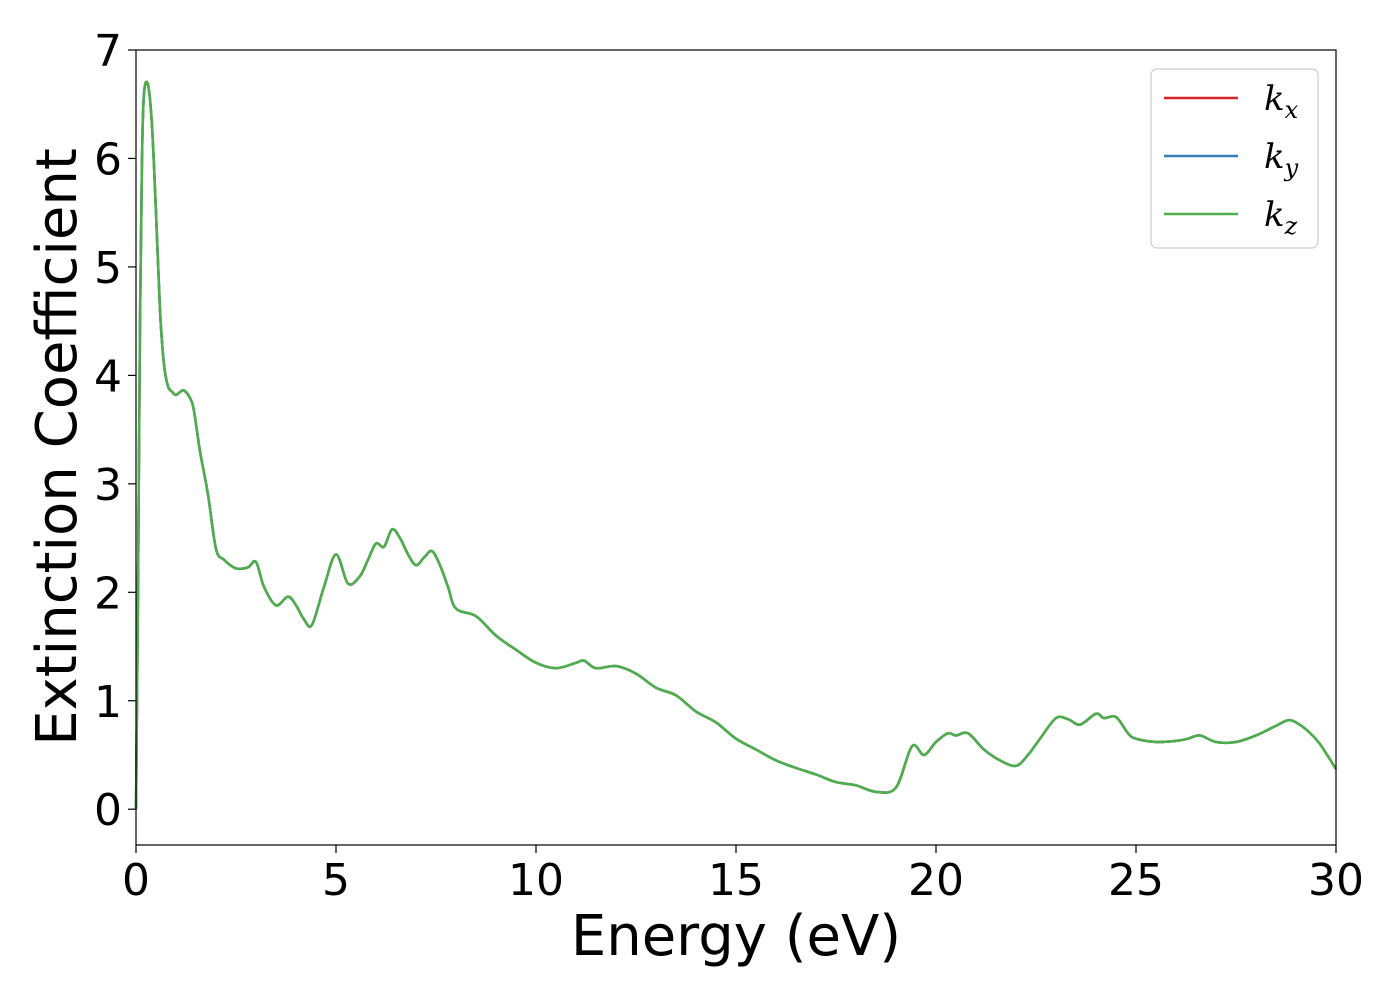 This screenshot has width=1400, height=1000. I want to click on x-tick-label: 5, so click(336, 880).